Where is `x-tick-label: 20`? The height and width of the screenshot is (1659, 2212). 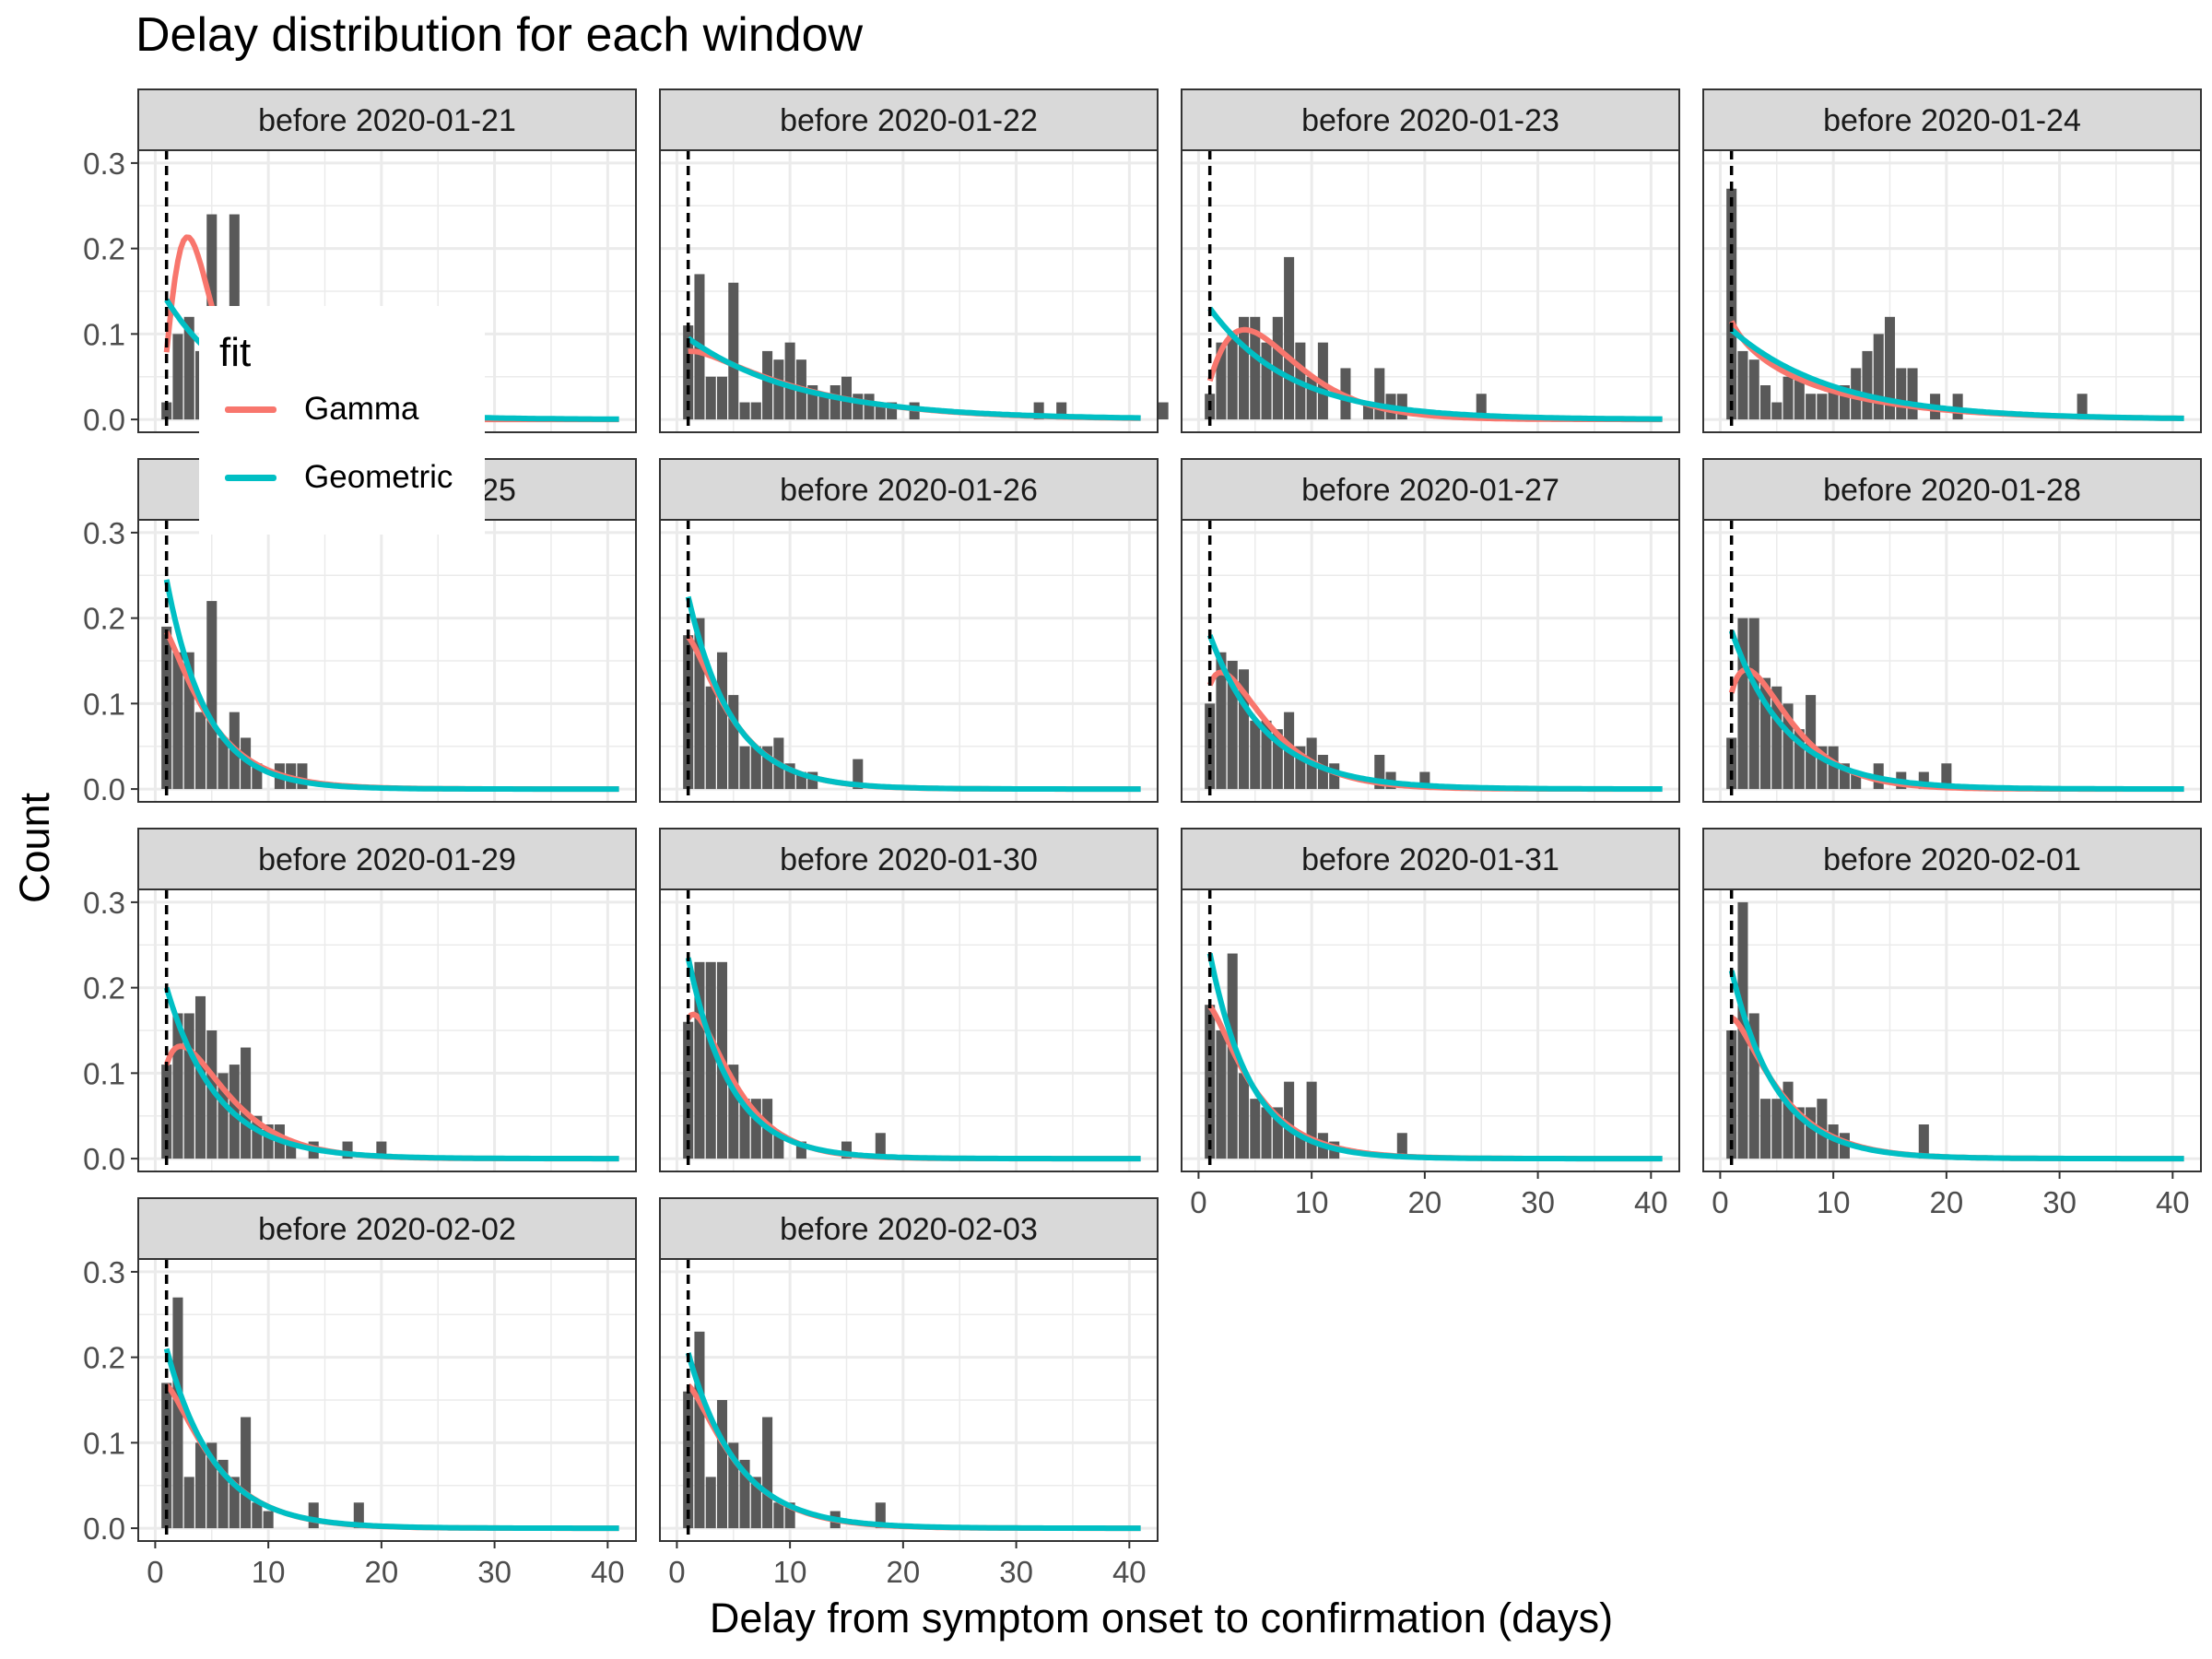 x-tick-label: 20 is located at coordinates (904, 1572).